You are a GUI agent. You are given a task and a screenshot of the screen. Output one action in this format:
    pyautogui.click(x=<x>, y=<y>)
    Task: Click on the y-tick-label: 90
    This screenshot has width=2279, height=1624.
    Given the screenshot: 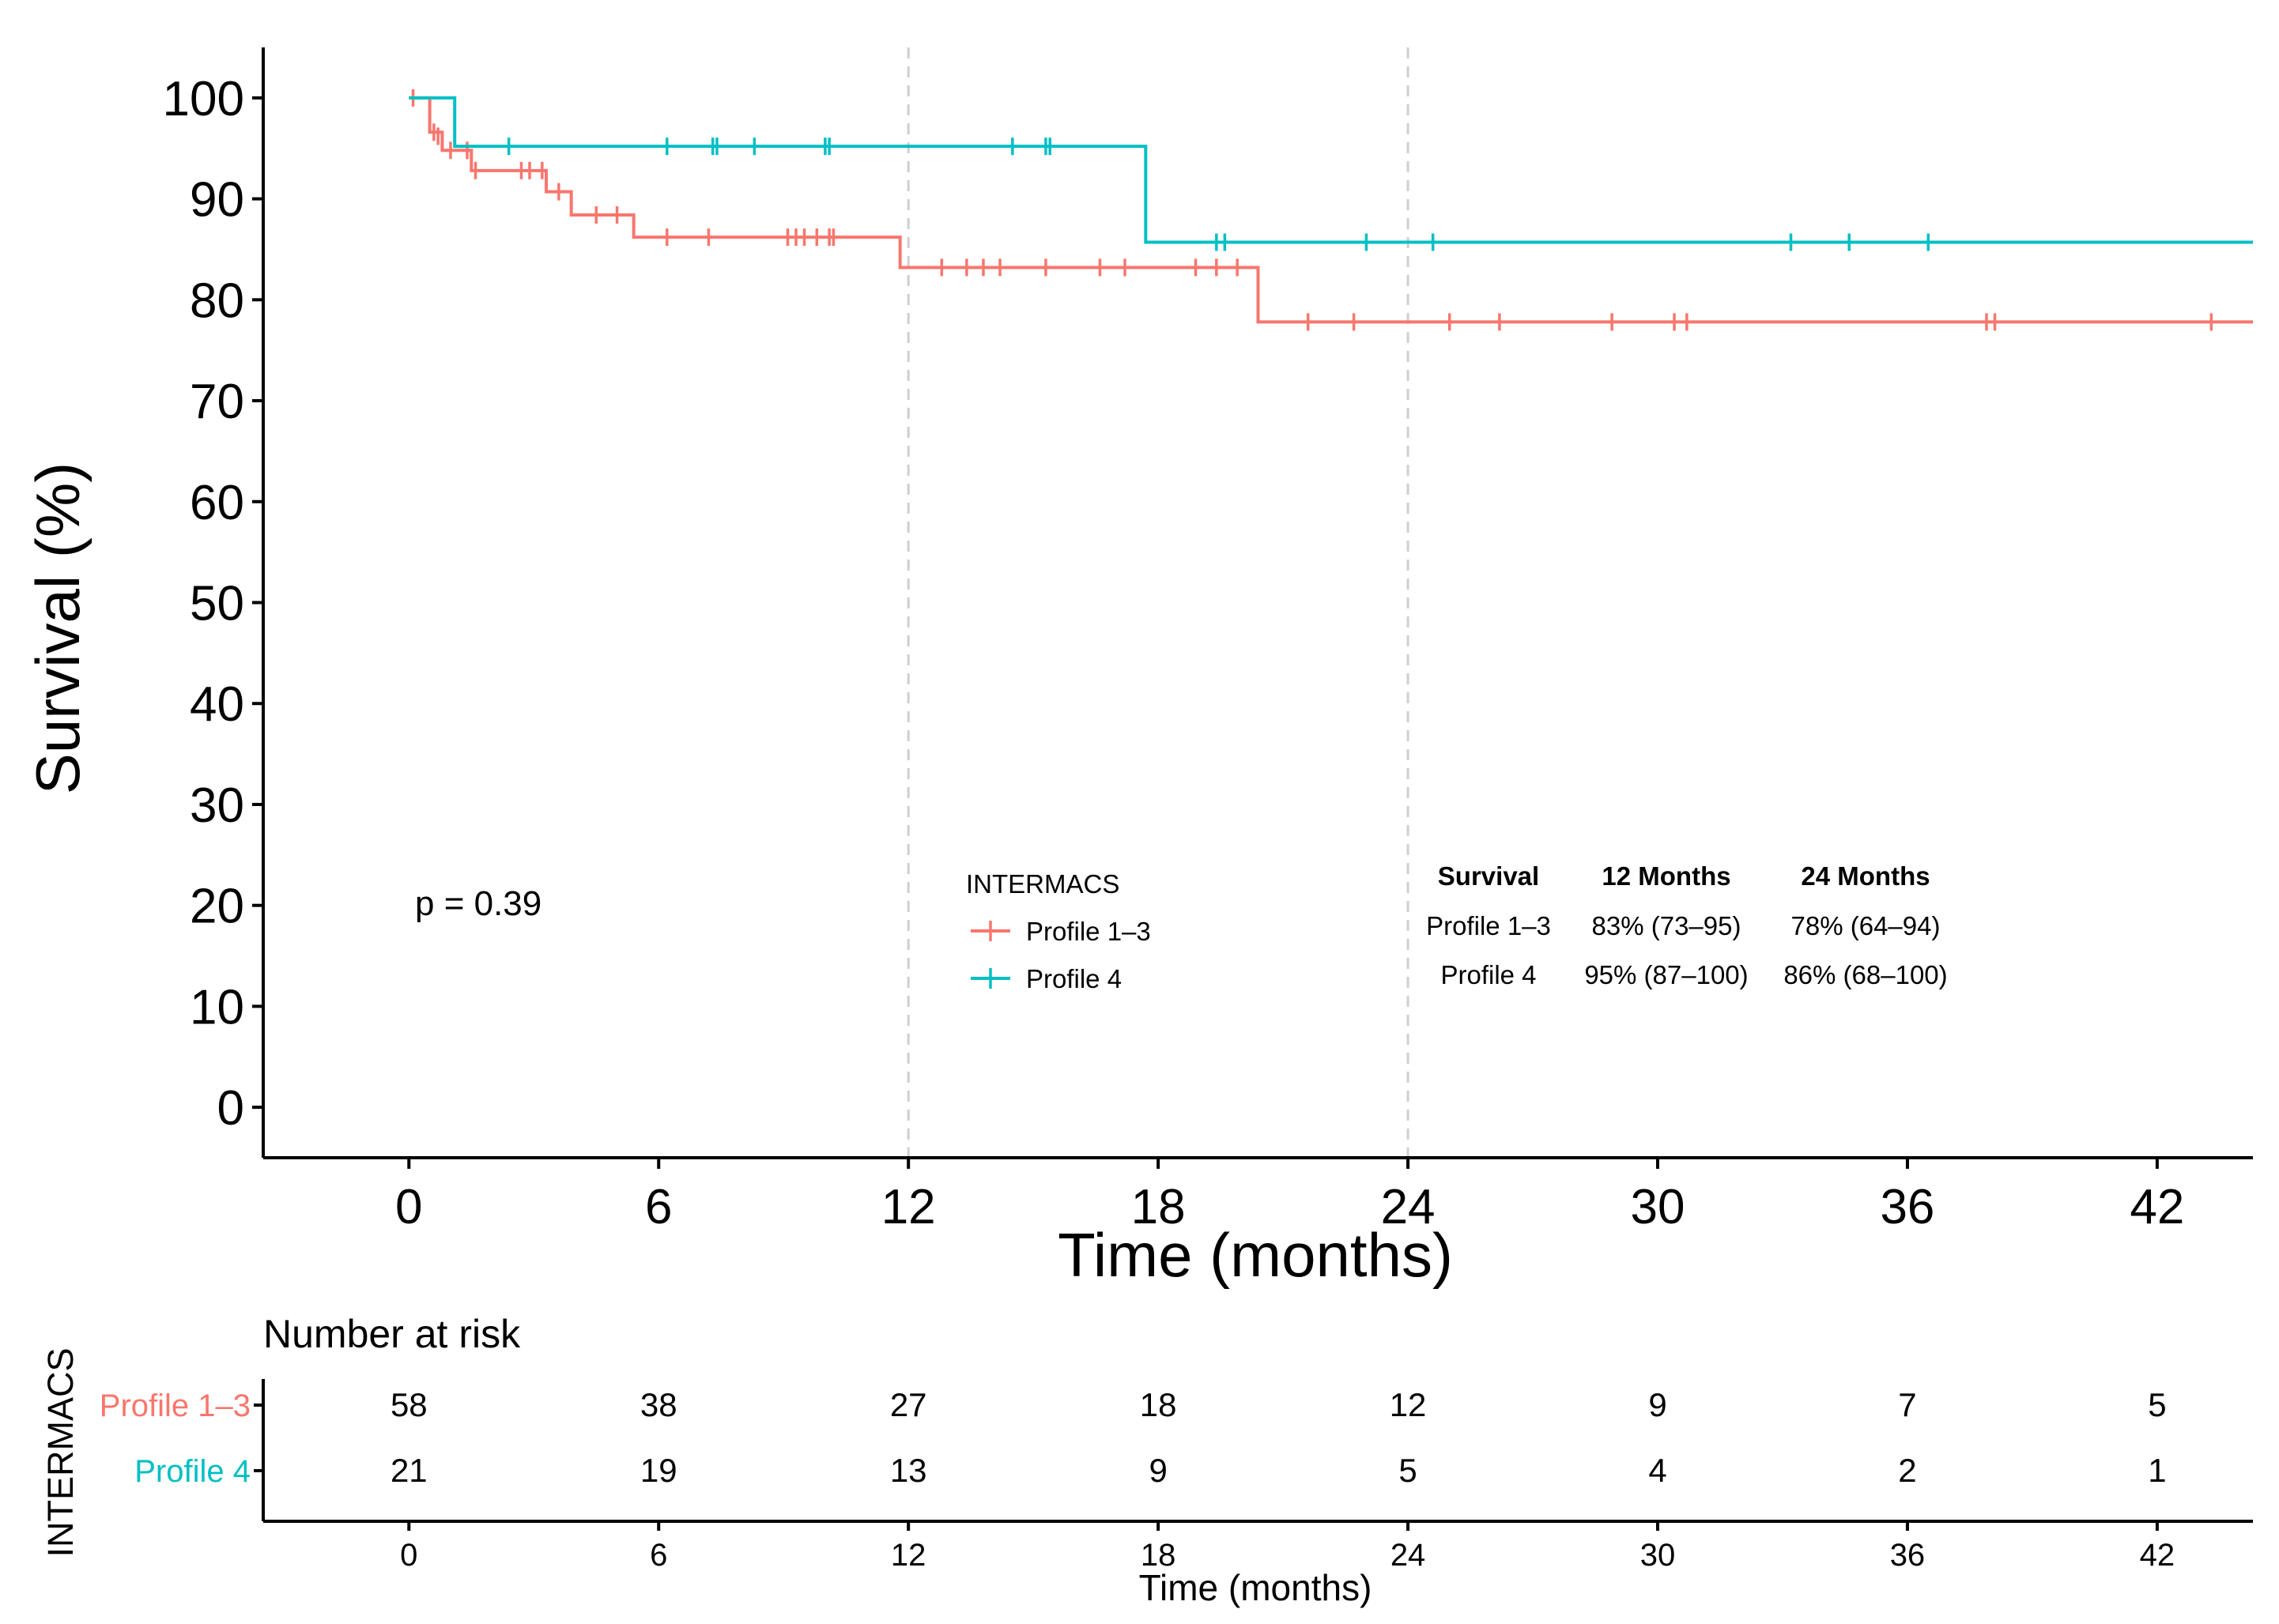 What is the action you would take?
    pyautogui.click(x=217, y=200)
    